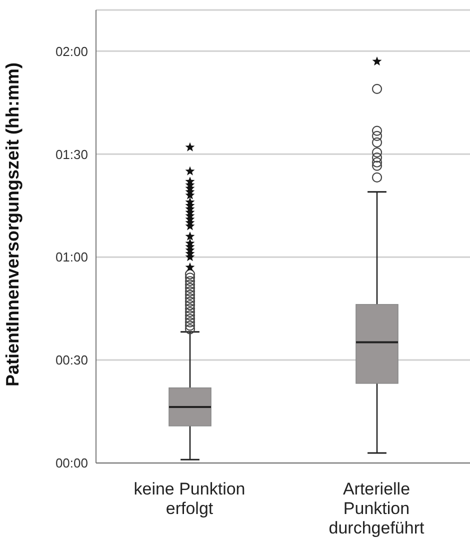 This screenshot has width=470, height=542. Describe the element at coordinates (71, 257) in the screenshot. I see `y-tick-label: 01:00` at that location.